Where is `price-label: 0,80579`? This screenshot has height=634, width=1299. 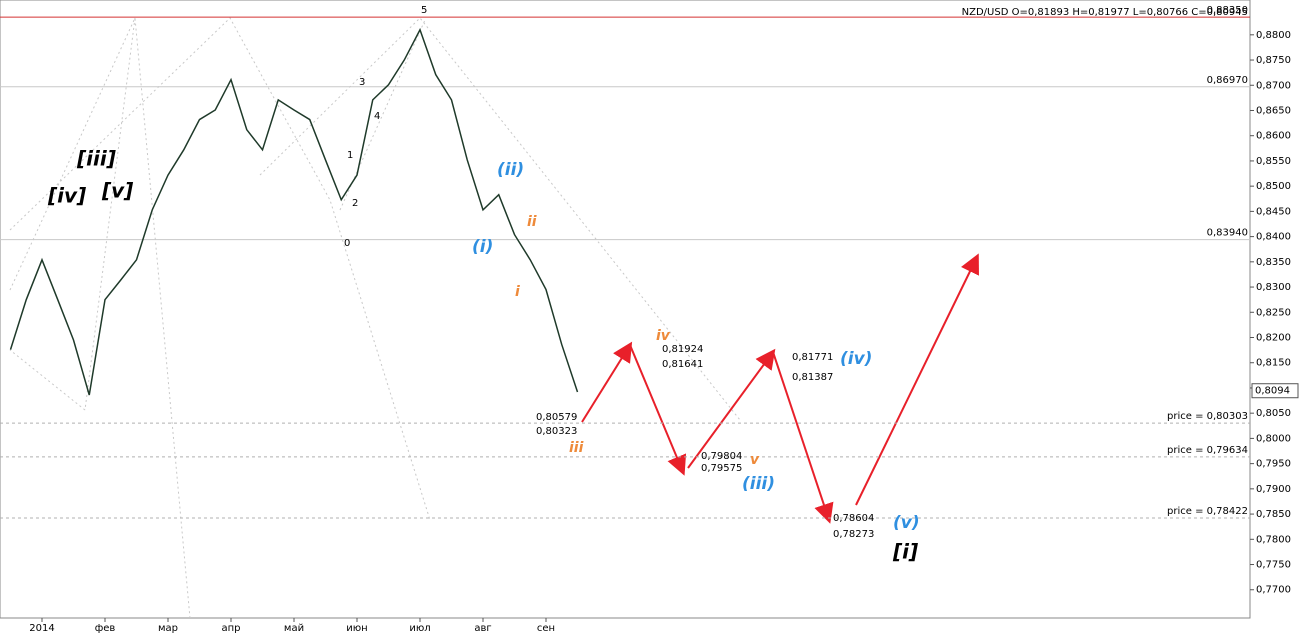 price-label: 0,80579 is located at coordinates (556, 417).